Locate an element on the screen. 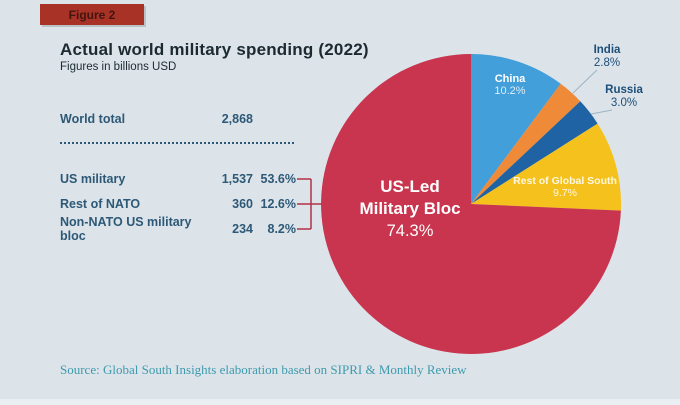 This screenshot has width=680, height=405. row-value: 1,537 is located at coordinates (237, 179).